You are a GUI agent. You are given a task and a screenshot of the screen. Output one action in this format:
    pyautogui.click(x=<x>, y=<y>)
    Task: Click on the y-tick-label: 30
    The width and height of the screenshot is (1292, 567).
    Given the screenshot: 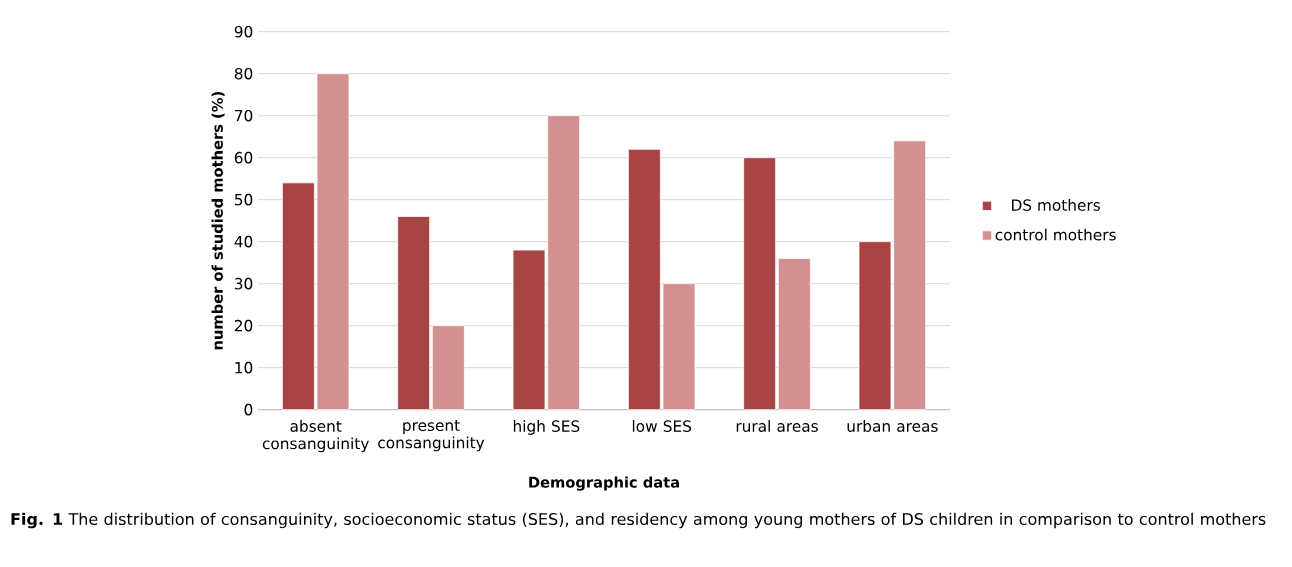 What is the action you would take?
    pyautogui.click(x=243, y=284)
    